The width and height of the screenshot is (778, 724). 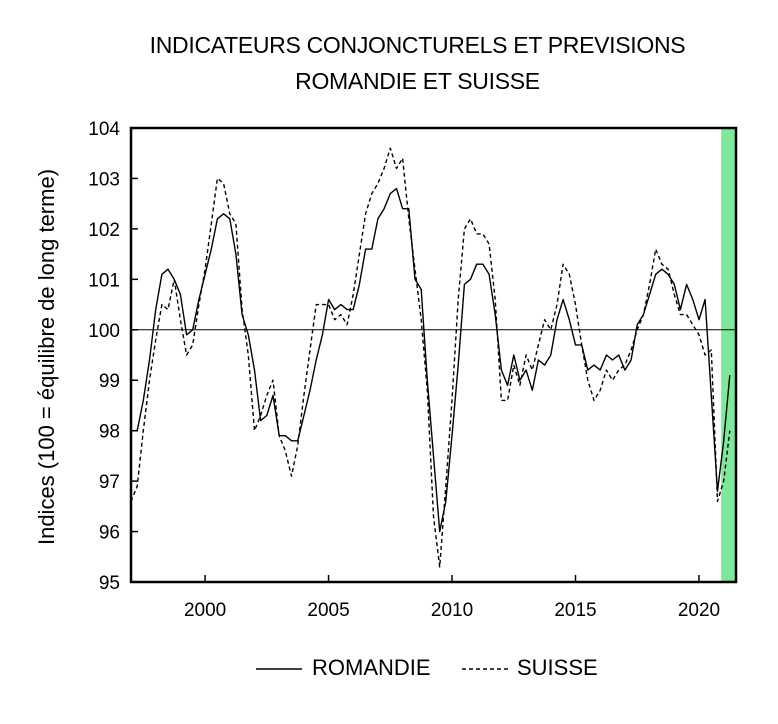 I want to click on y-tick-label: 98, so click(x=109, y=432).